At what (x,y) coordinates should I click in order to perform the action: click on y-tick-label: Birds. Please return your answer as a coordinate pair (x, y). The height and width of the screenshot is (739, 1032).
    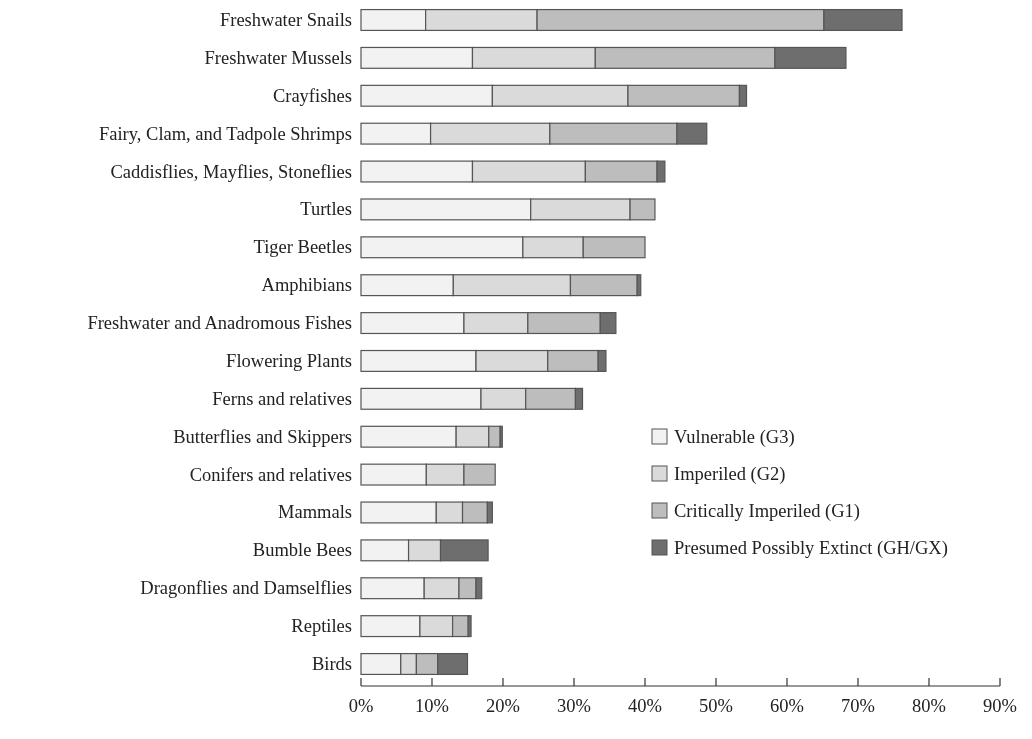
    Looking at the image, I should click on (331, 664).